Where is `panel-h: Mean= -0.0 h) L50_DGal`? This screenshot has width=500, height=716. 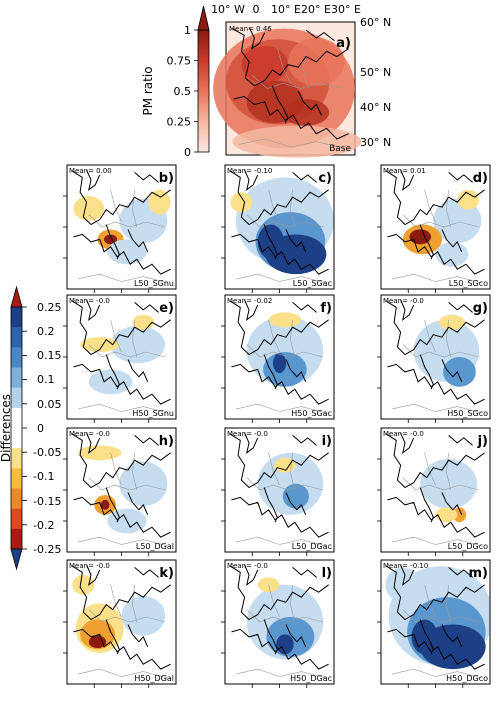
panel-h: Mean= -0.0 h) L50_DGal is located at coordinates (120, 491).